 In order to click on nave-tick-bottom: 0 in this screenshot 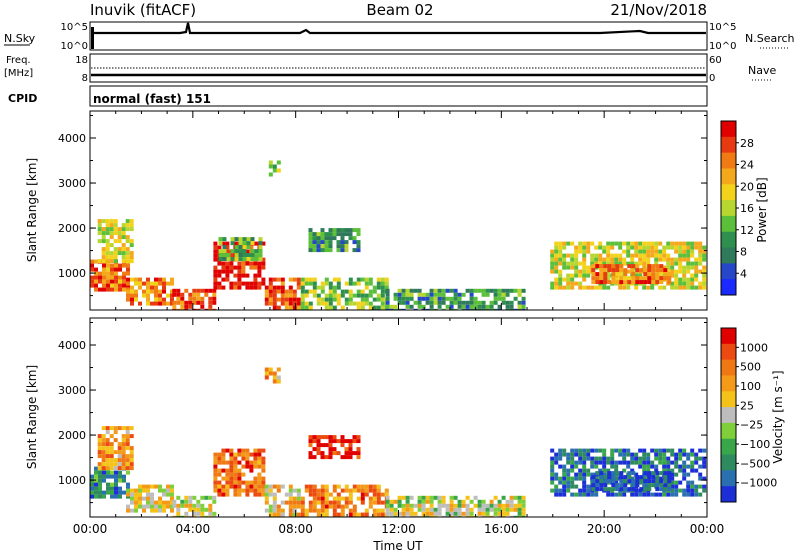, I will do `click(712, 78)`.